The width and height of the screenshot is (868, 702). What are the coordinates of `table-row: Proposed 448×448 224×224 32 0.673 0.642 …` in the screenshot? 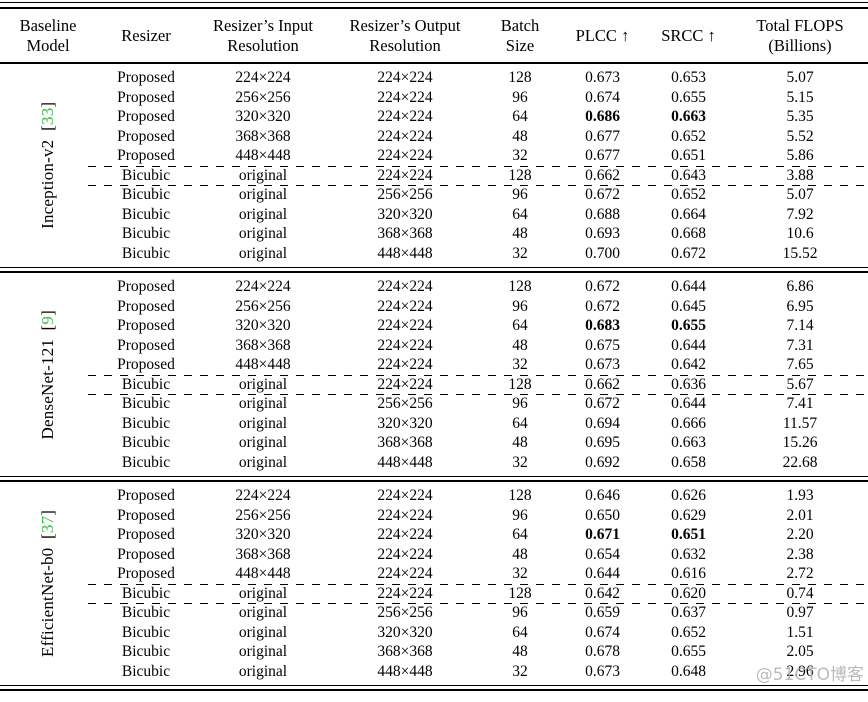 It's located at (482, 365).